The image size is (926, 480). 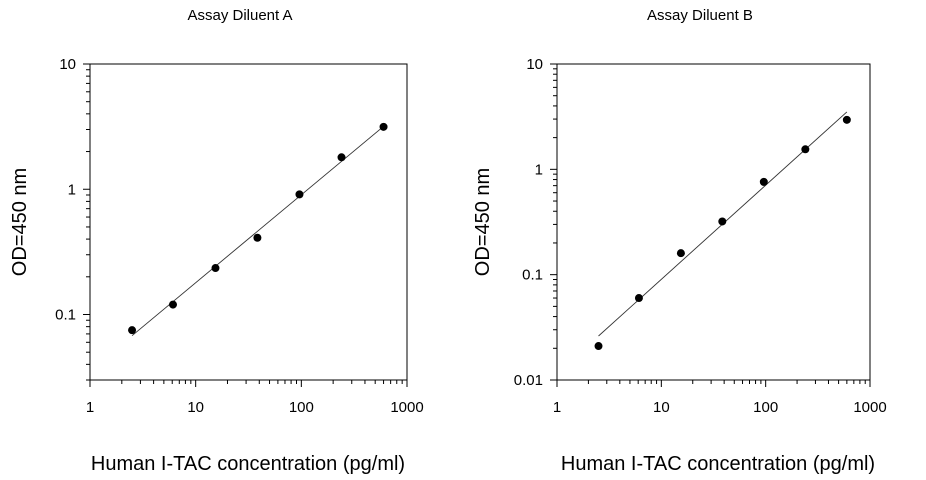 What do you see at coordinates (528, 380) in the screenshot?
I see `y-tick-label: 0.01` at bounding box center [528, 380].